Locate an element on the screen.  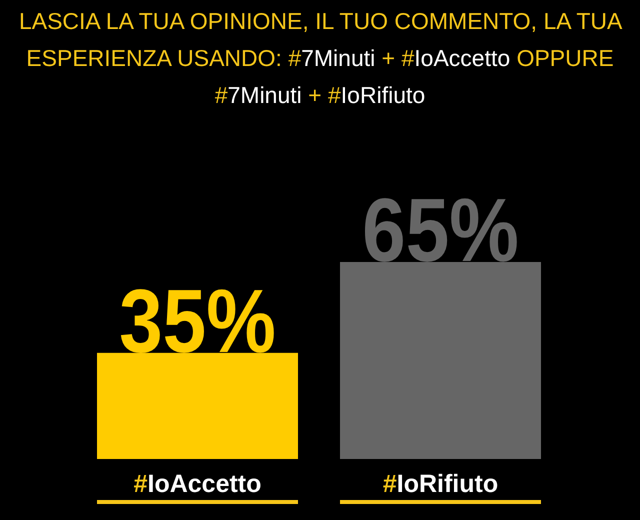
data-label: 65% is located at coordinates (440, 230).